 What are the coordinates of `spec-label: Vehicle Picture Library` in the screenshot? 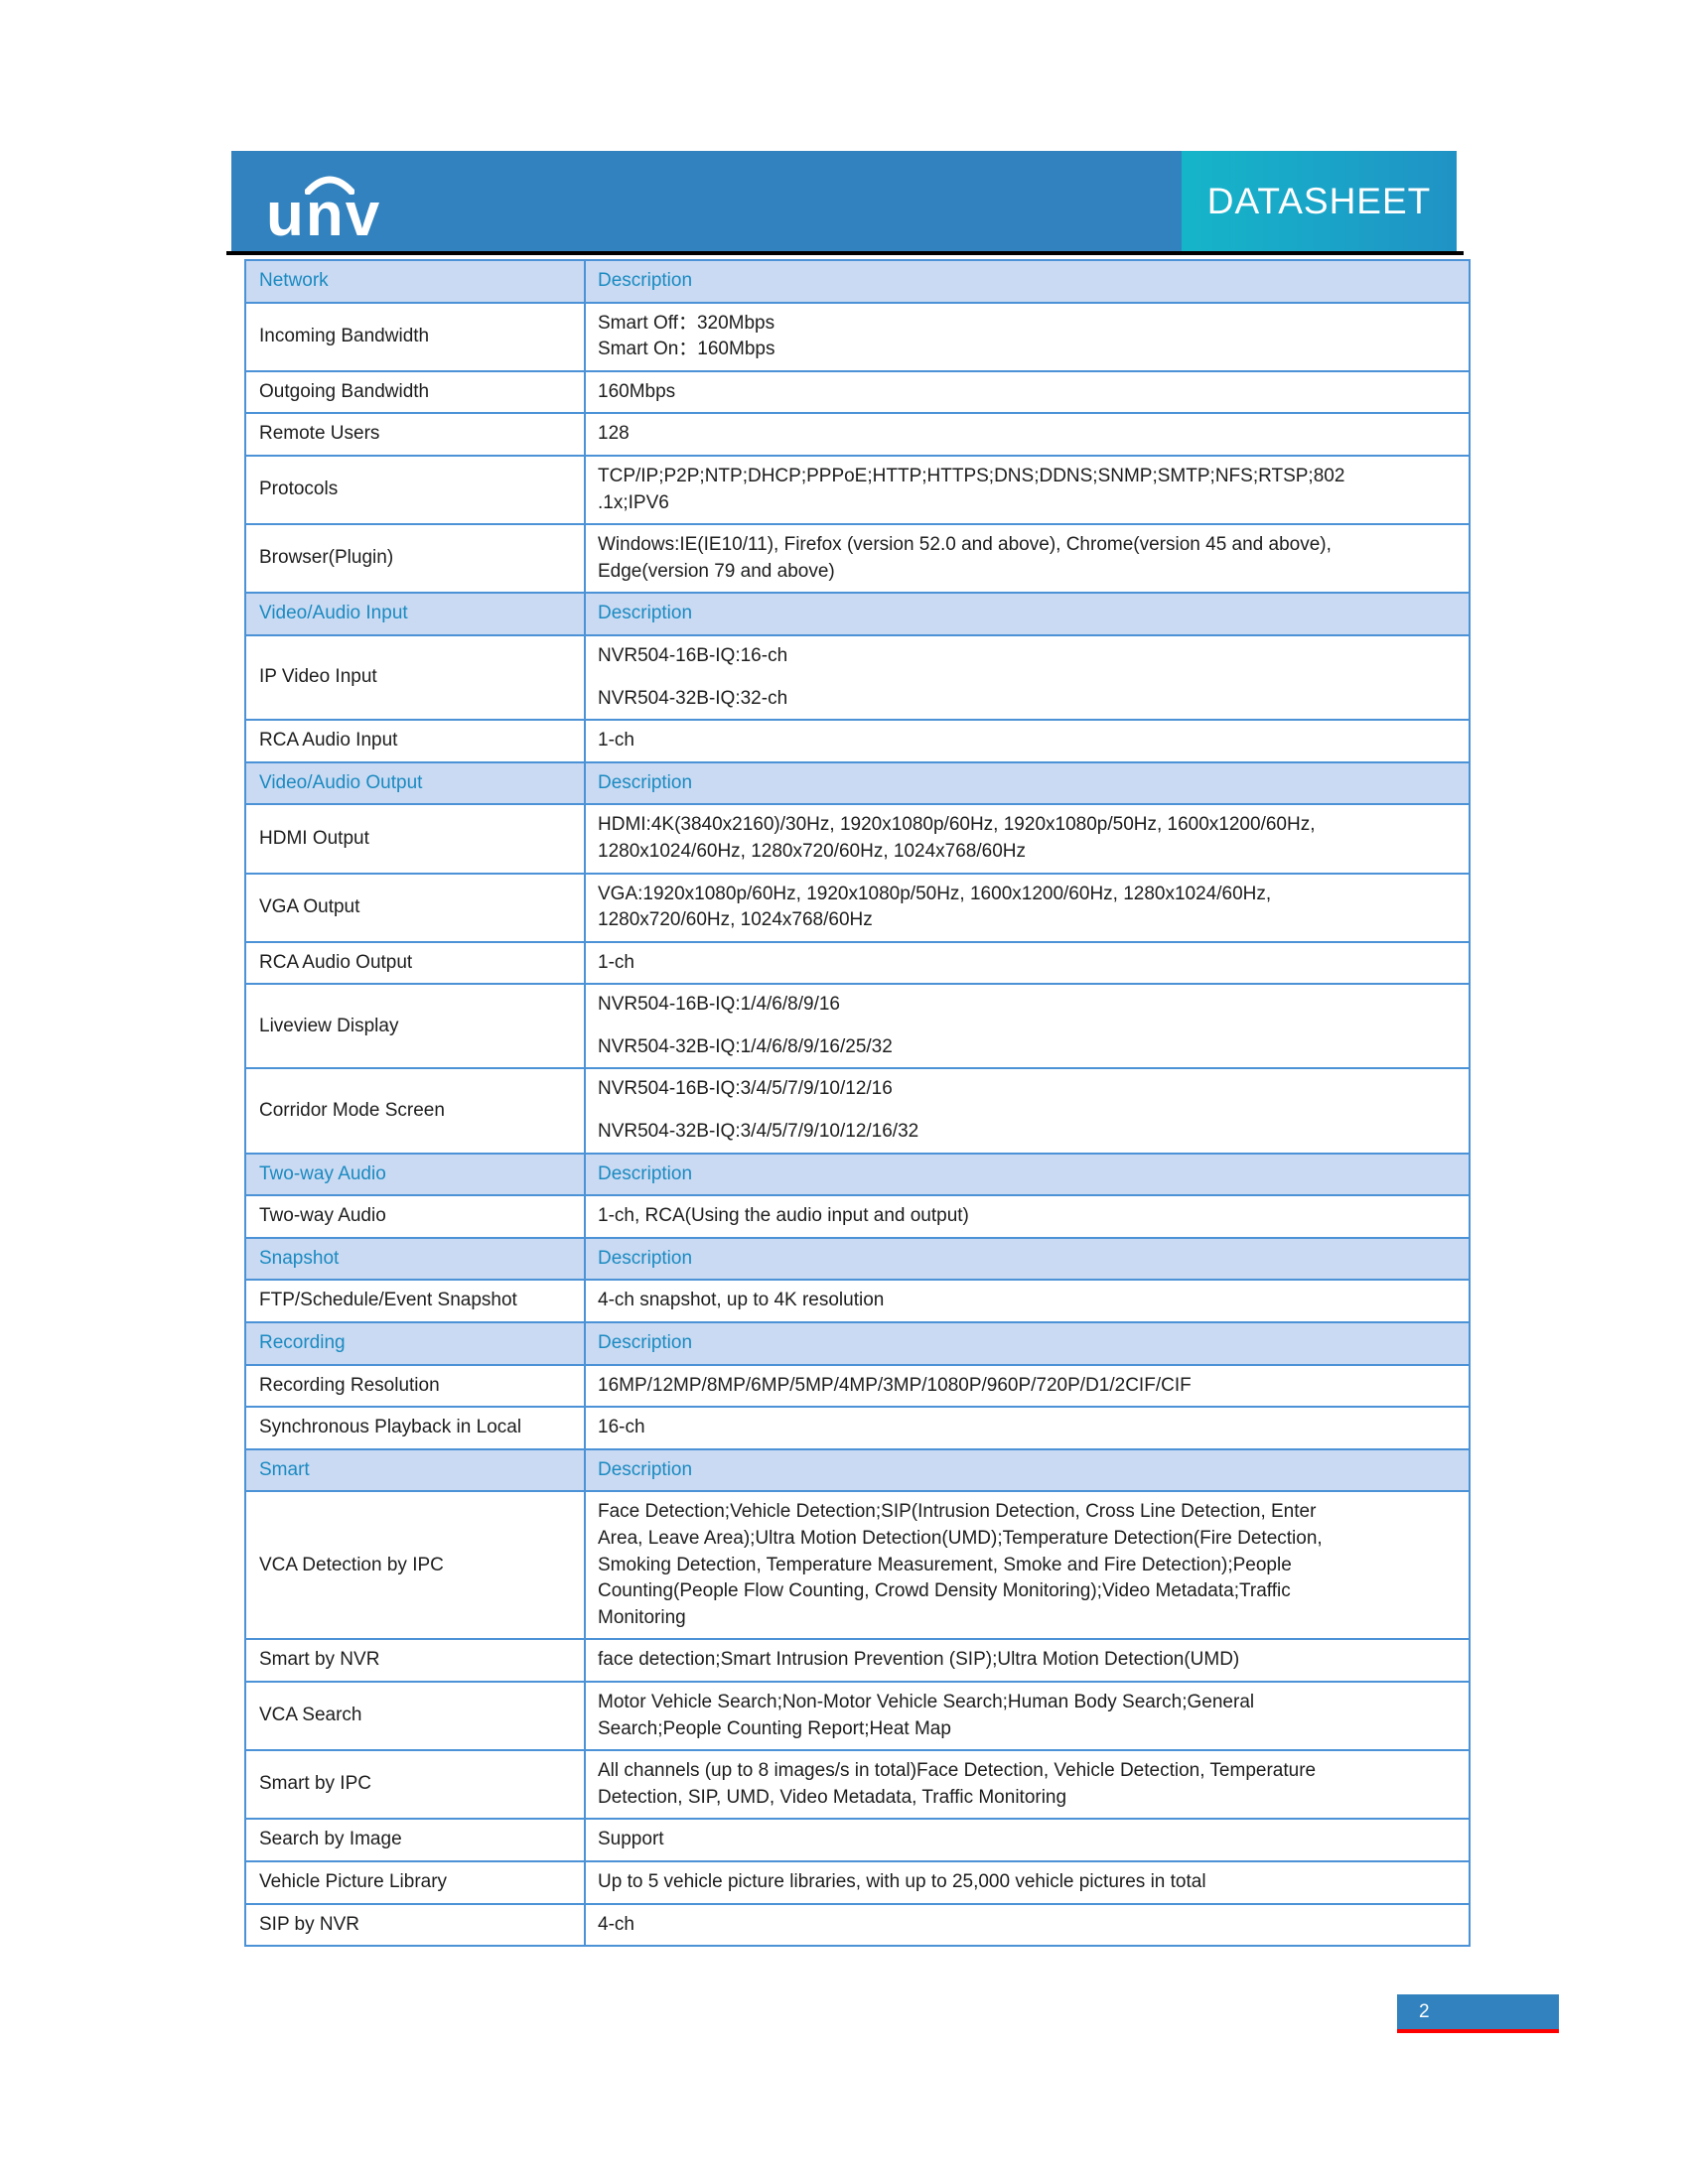 It's located at (416, 1882).